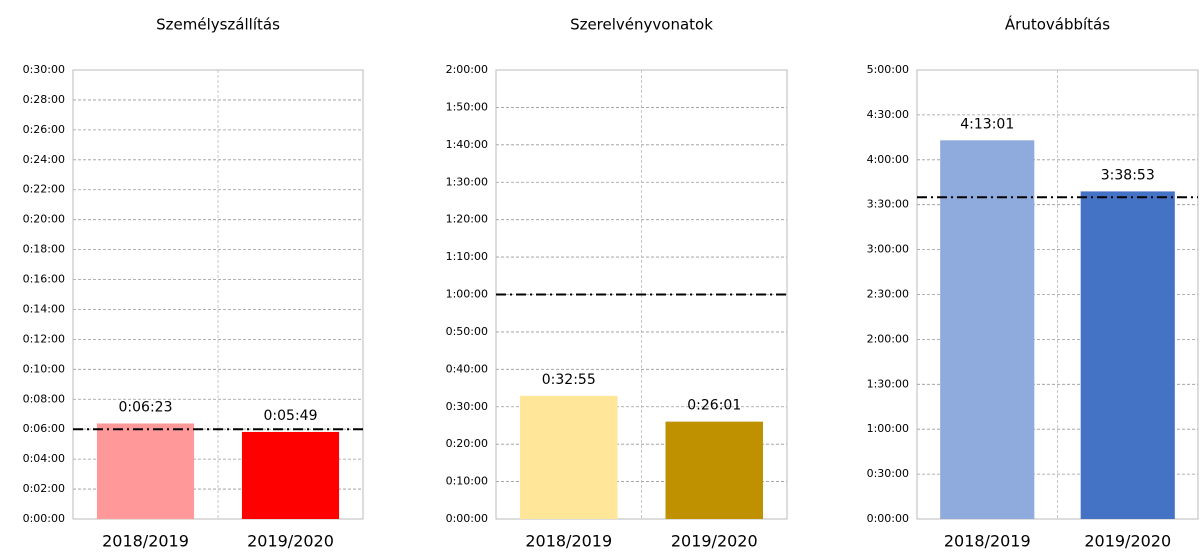  I want to click on y-tick-label: 4:30:00, so click(888, 114).